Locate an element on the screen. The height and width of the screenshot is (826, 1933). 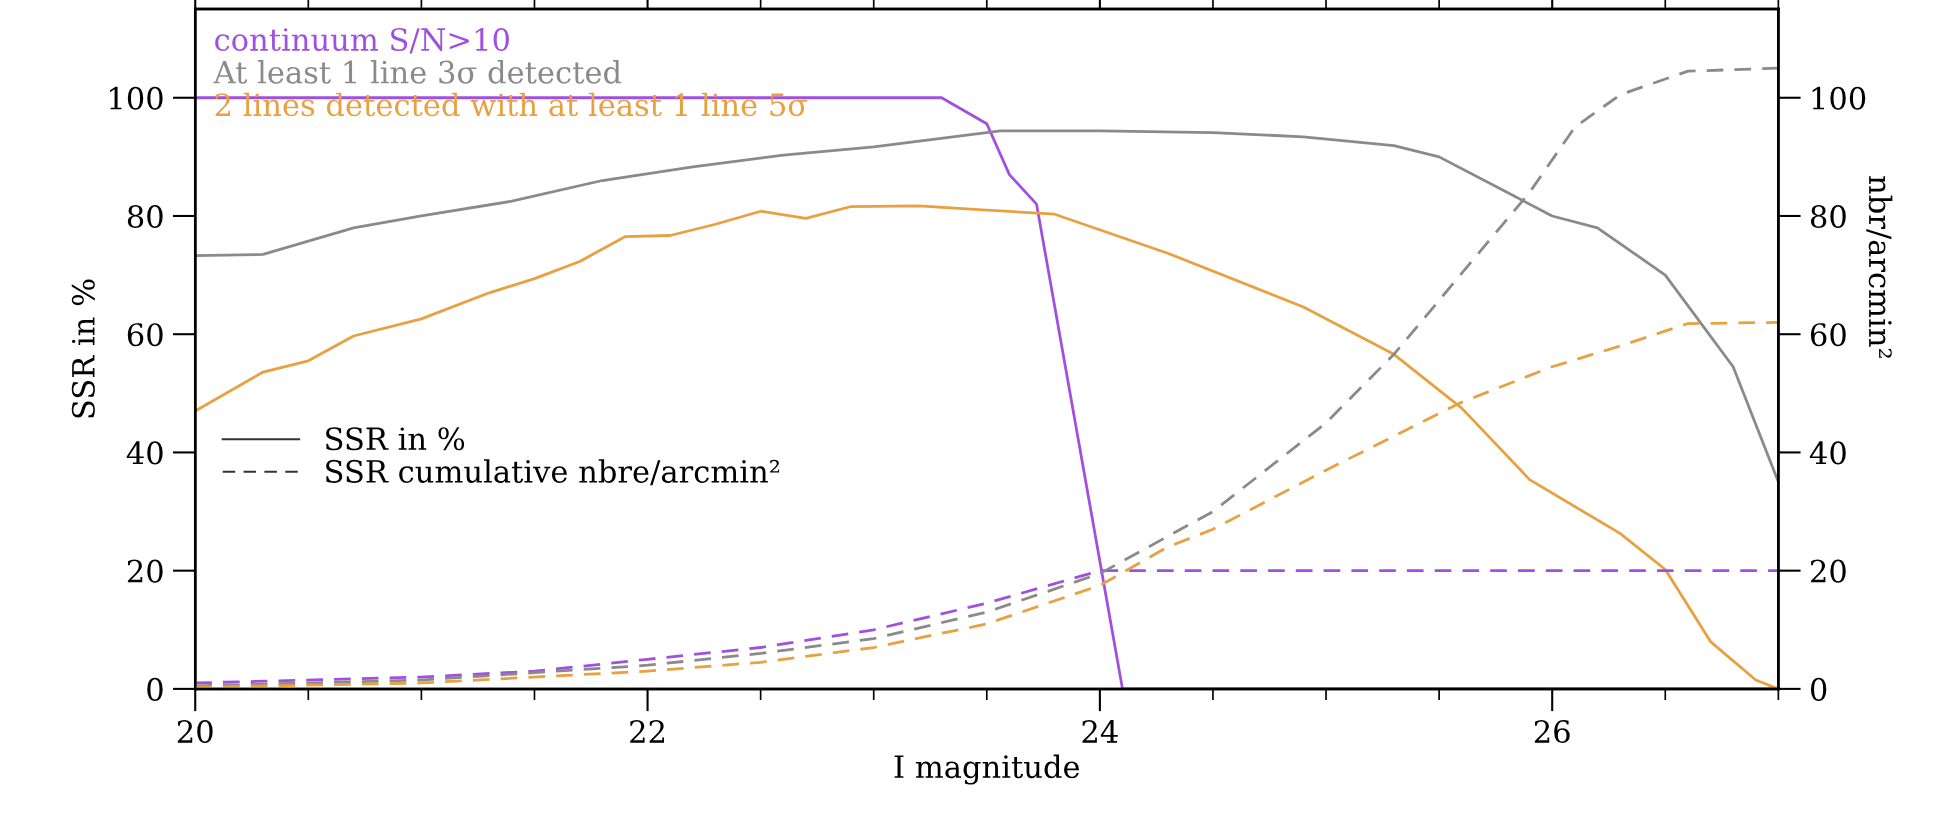
x-tick-label: 22 is located at coordinates (647, 731).